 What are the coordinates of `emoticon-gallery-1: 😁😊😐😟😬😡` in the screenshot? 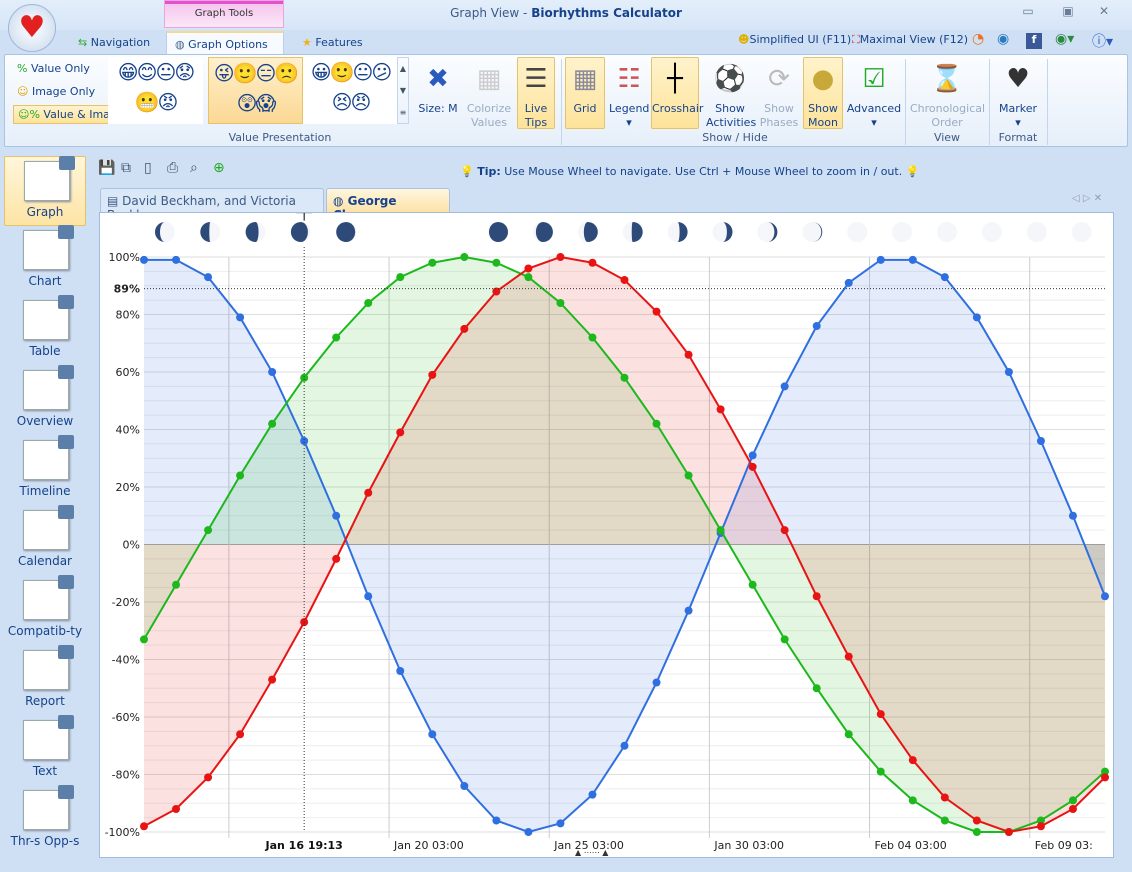 It's located at (155, 90).